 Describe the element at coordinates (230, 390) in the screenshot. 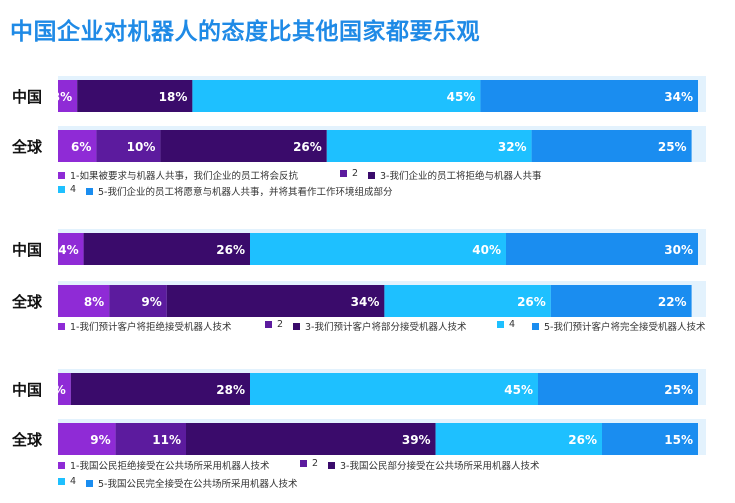

I see `data-label: 28%` at that location.